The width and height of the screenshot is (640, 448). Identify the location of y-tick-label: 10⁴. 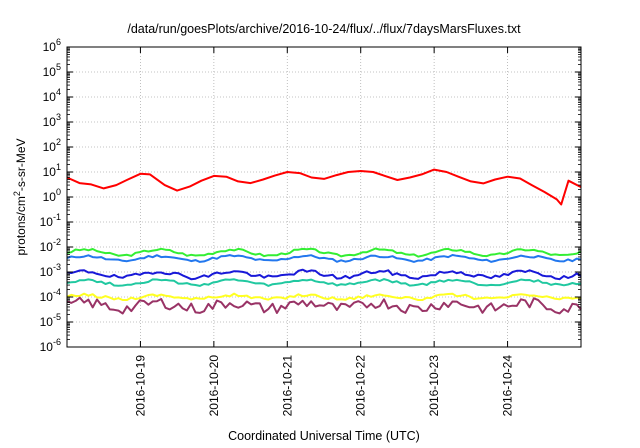
(52, 95).